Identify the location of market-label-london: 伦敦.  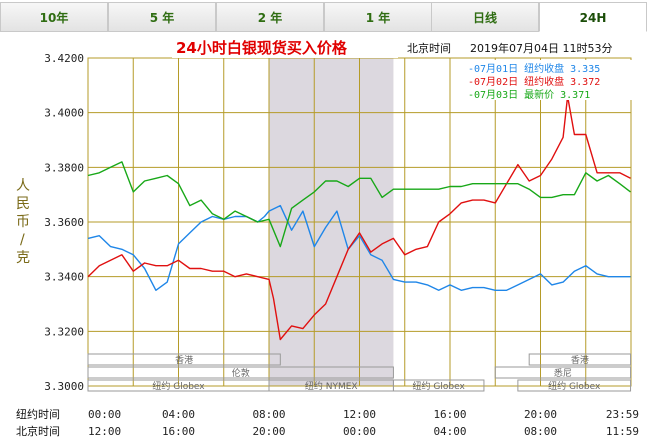
(241, 373).